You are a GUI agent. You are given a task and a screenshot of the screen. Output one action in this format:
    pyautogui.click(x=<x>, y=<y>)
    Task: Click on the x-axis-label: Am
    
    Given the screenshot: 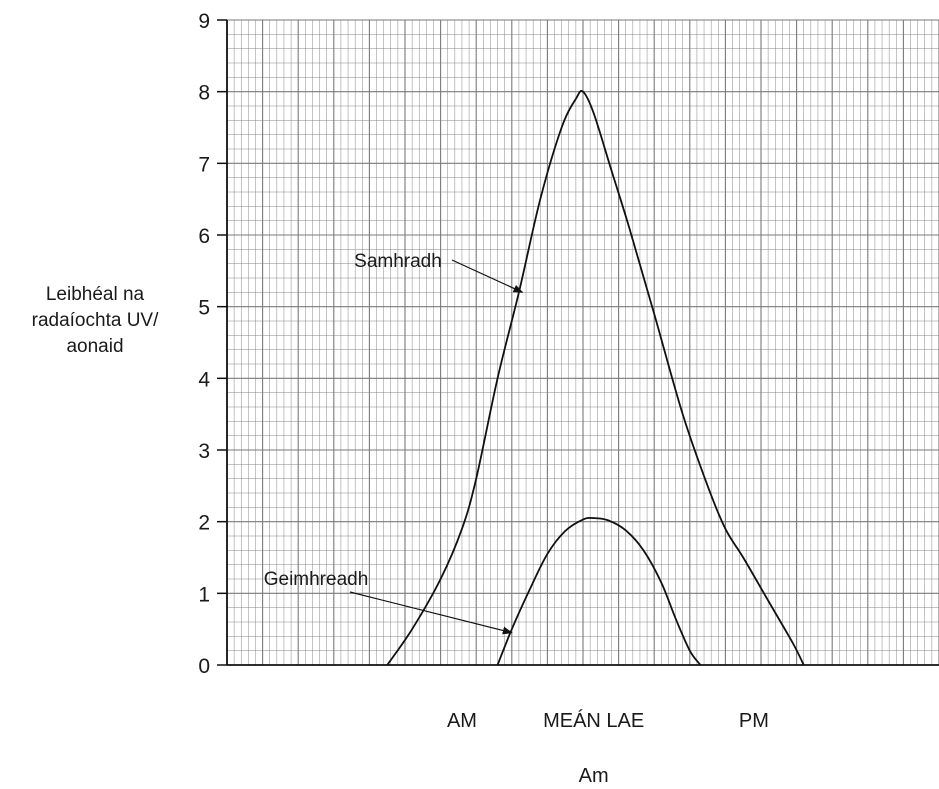 What is the action you would take?
    pyautogui.click(x=594, y=776)
    